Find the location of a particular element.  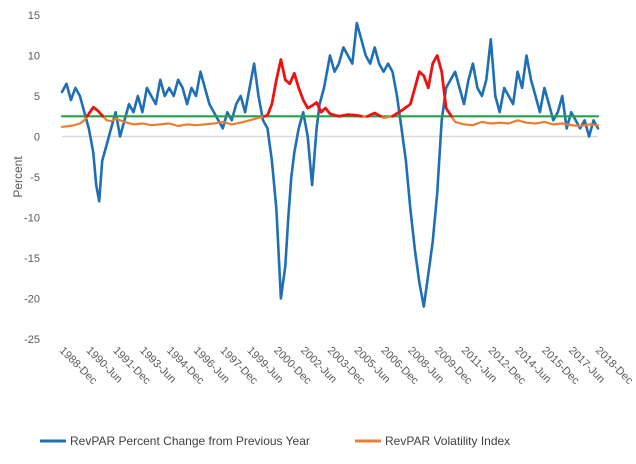

y-tick-label: 15 is located at coordinates (34, 16).